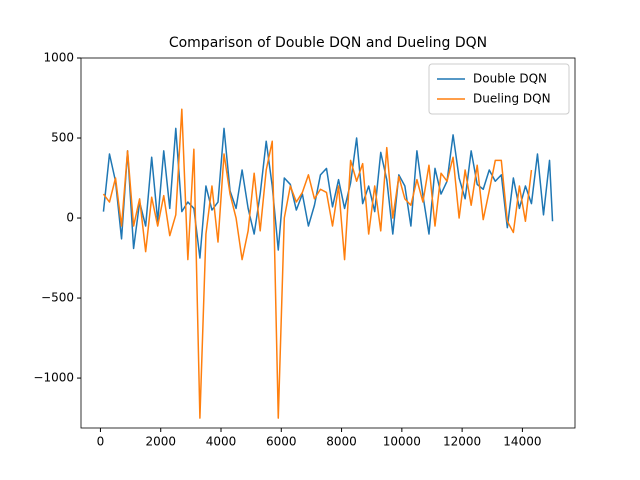 This screenshot has width=640, height=480. What do you see at coordinates (221, 442) in the screenshot?
I see `x-tick-label: 4000` at bounding box center [221, 442].